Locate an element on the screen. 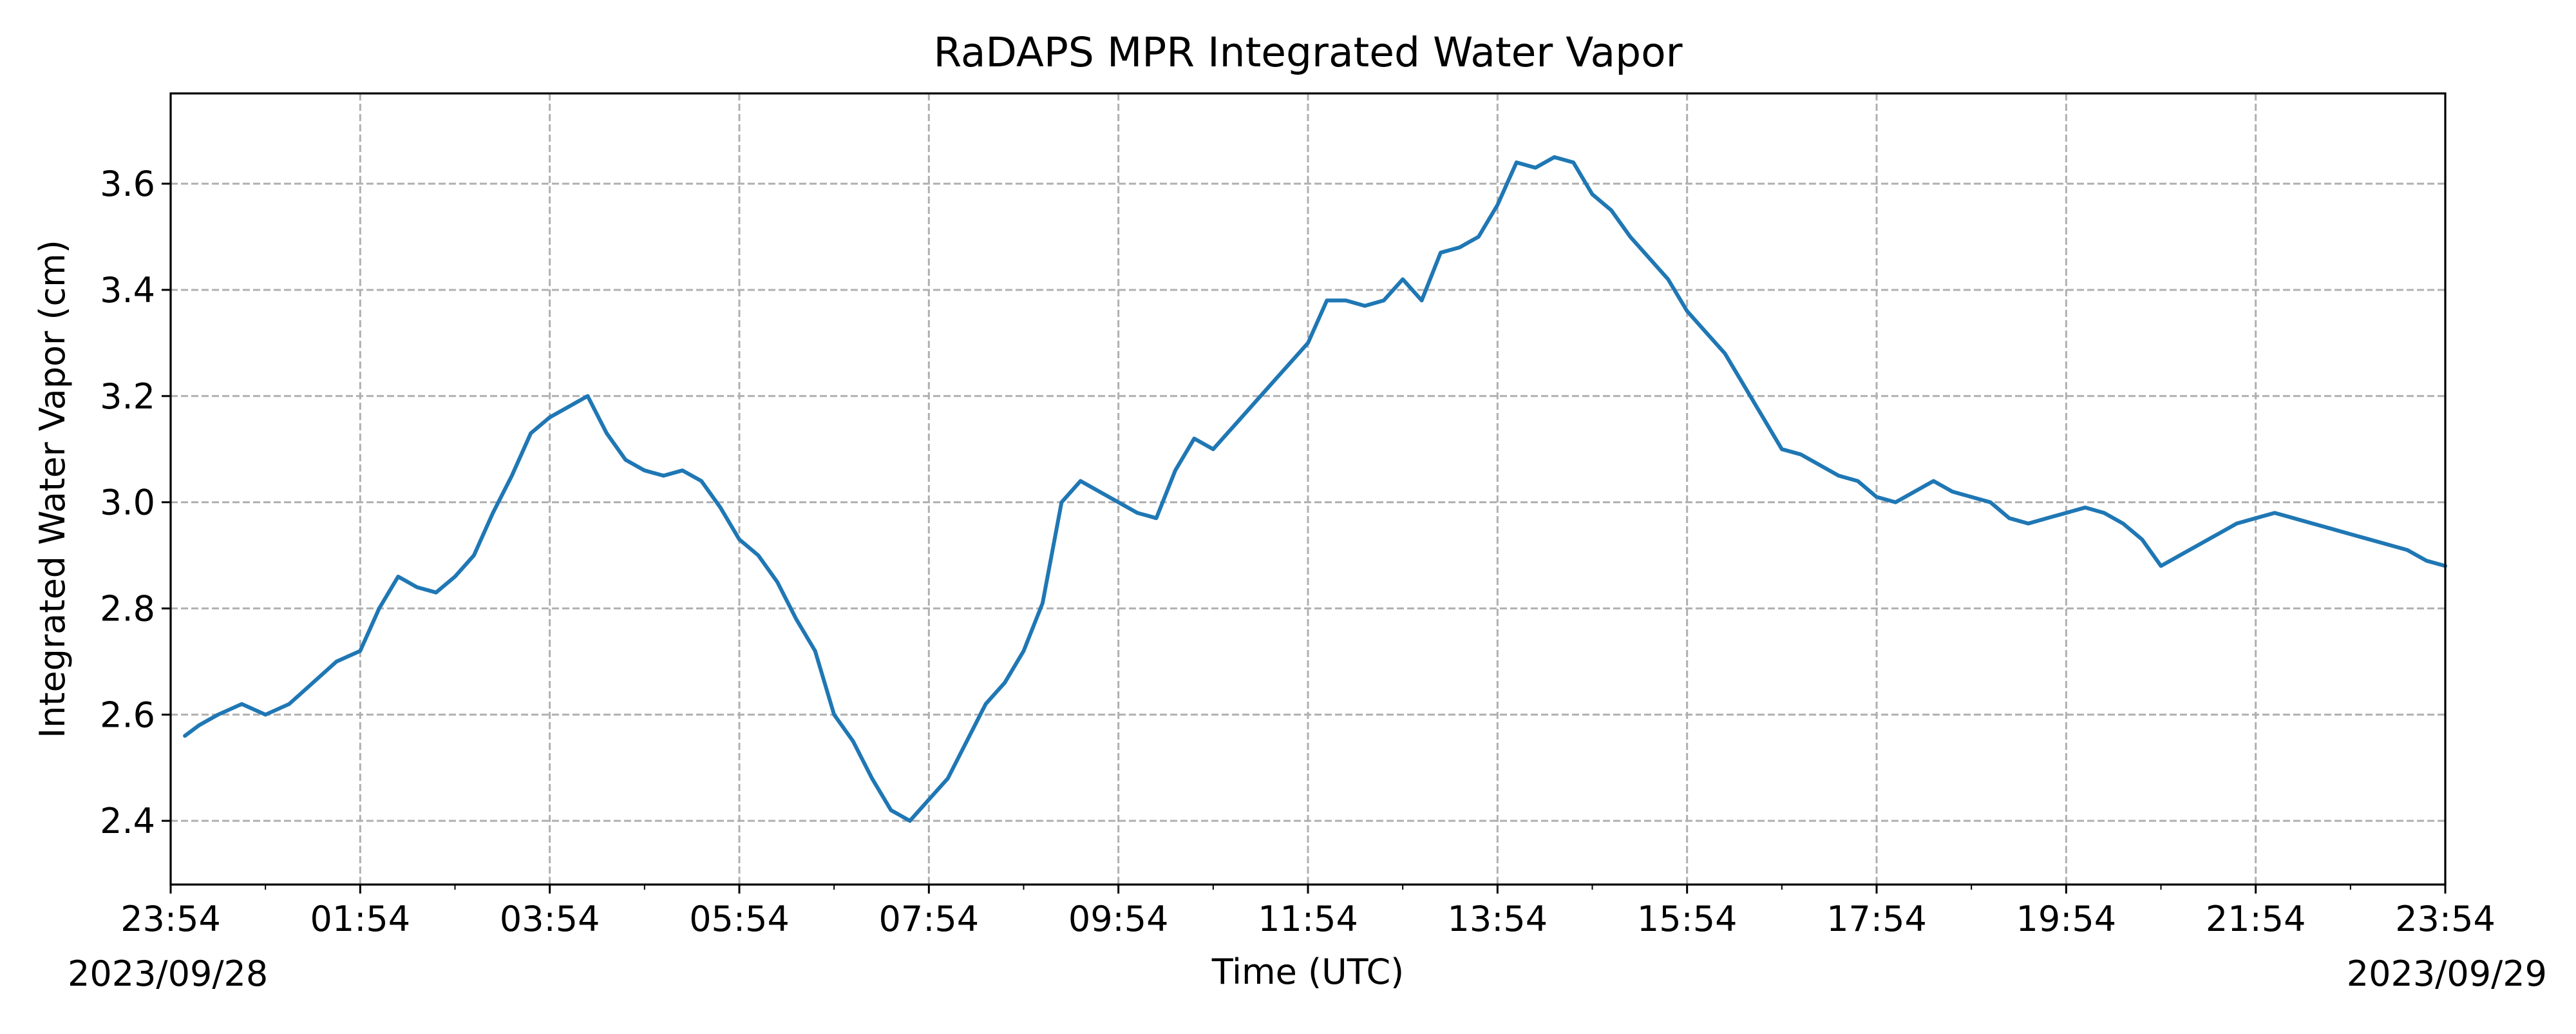  y-tick-label: 3.4 is located at coordinates (128, 290).